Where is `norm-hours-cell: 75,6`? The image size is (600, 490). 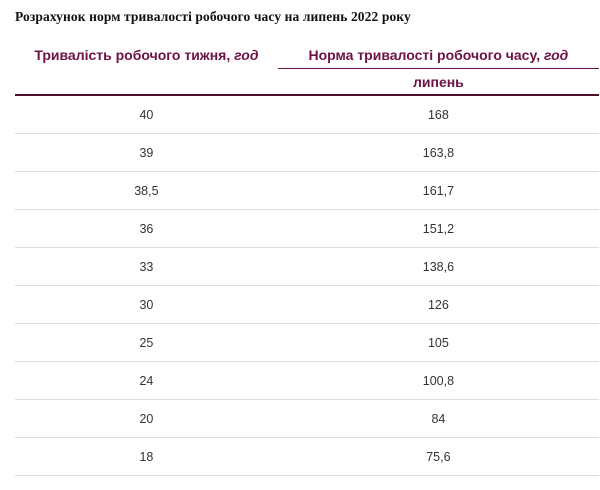 norm-hours-cell: 75,6 is located at coordinates (438, 456).